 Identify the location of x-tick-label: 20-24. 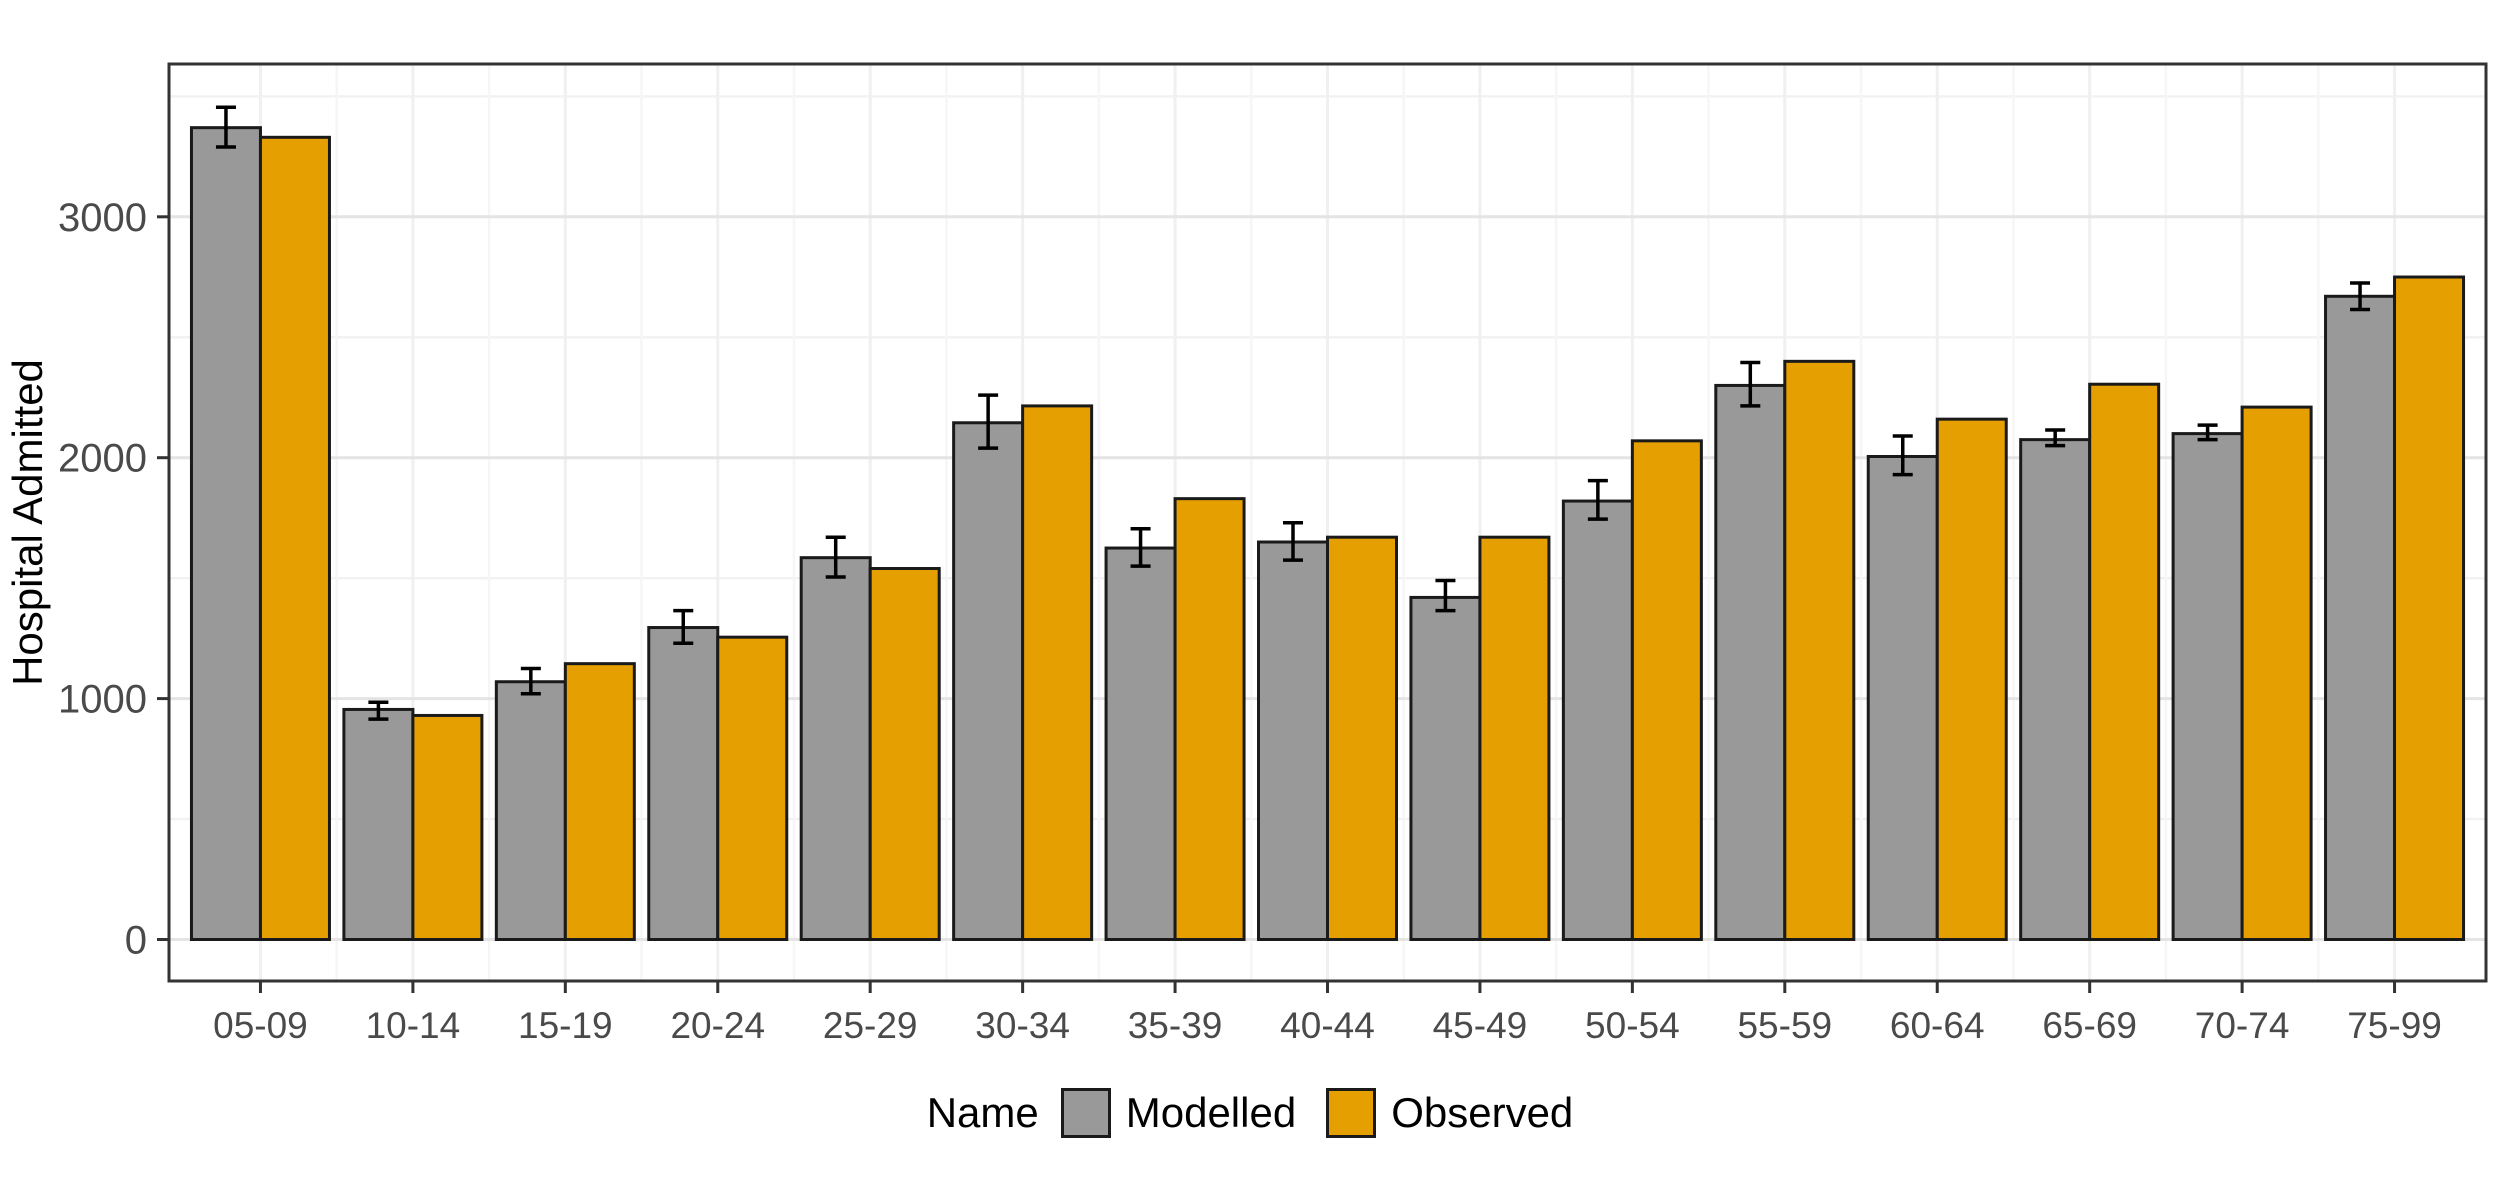
(717, 1025).